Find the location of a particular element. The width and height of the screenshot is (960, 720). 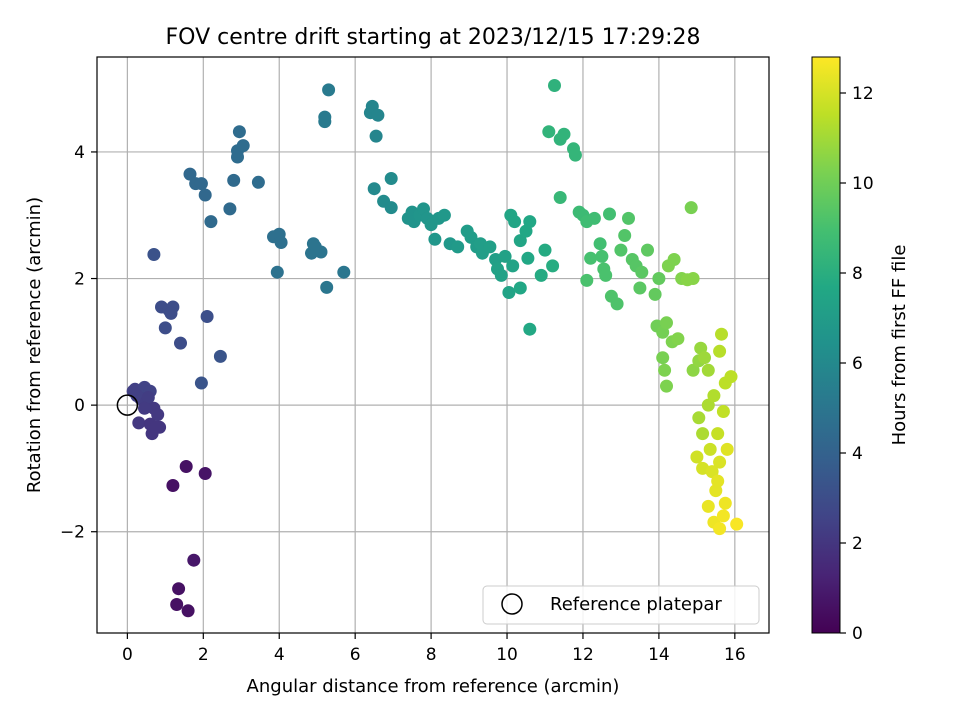

colorbar-ticks: 0 2 4 6 8 10 12 is located at coordinates (857, 364).